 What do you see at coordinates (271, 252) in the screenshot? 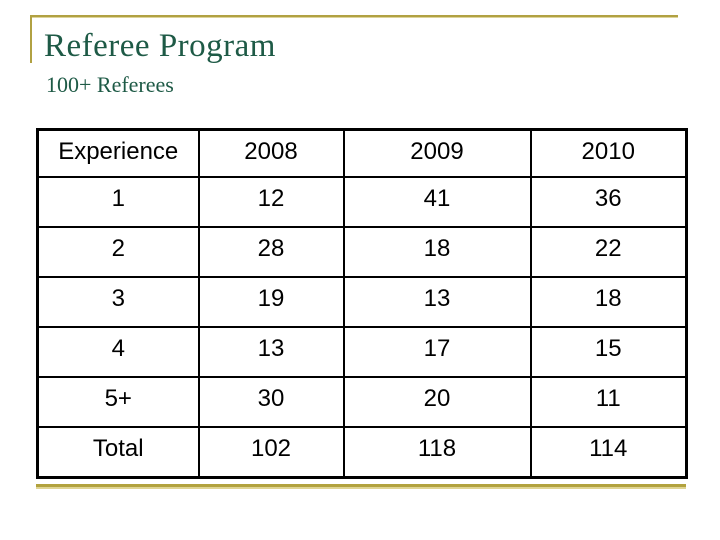
I see `table-cell: 28` at bounding box center [271, 252].